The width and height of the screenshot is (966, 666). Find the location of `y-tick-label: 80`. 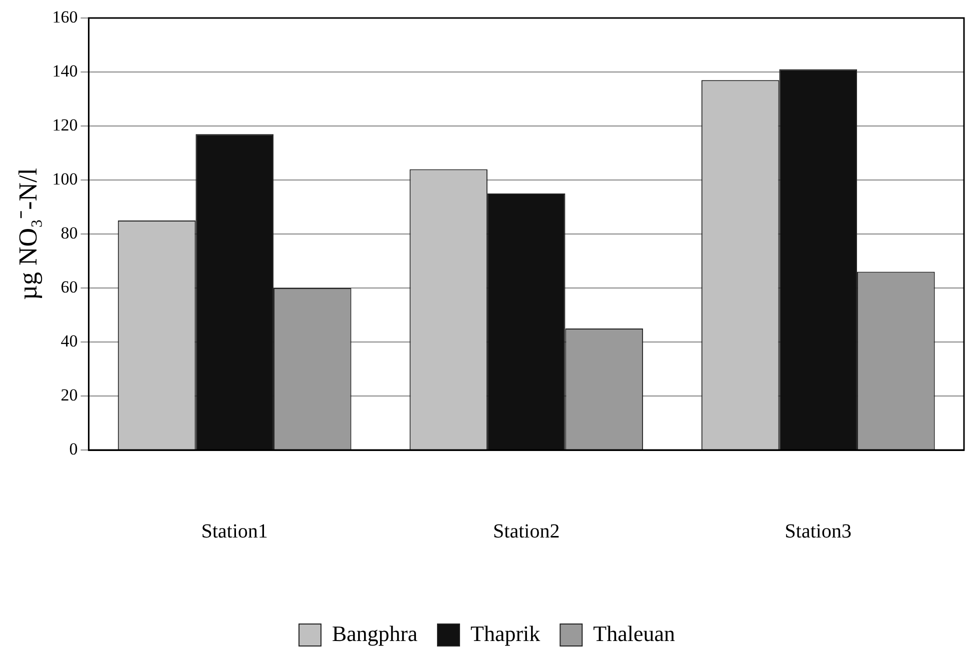

y-tick-label: 80 is located at coordinates (69, 232).